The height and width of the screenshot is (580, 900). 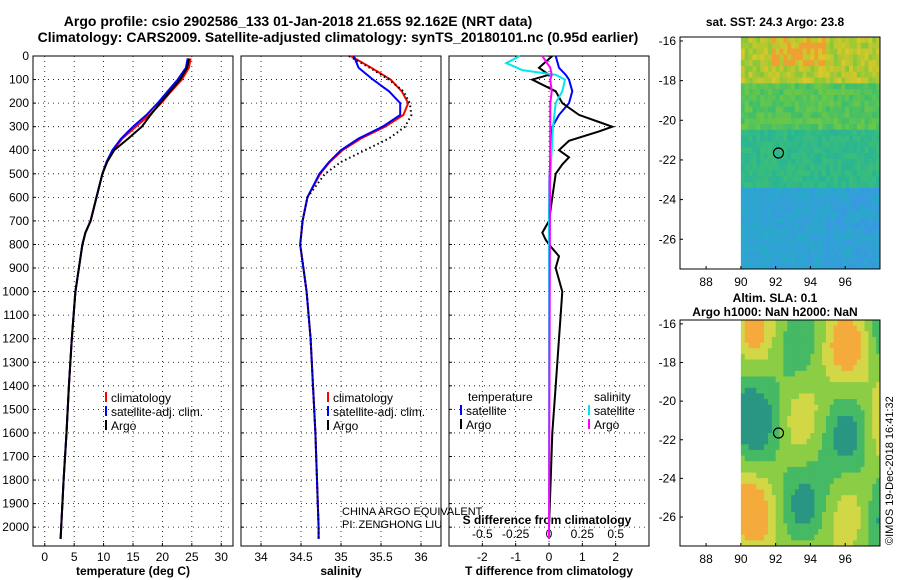 I want to click on y-tick-label: 900, so click(x=19, y=268).